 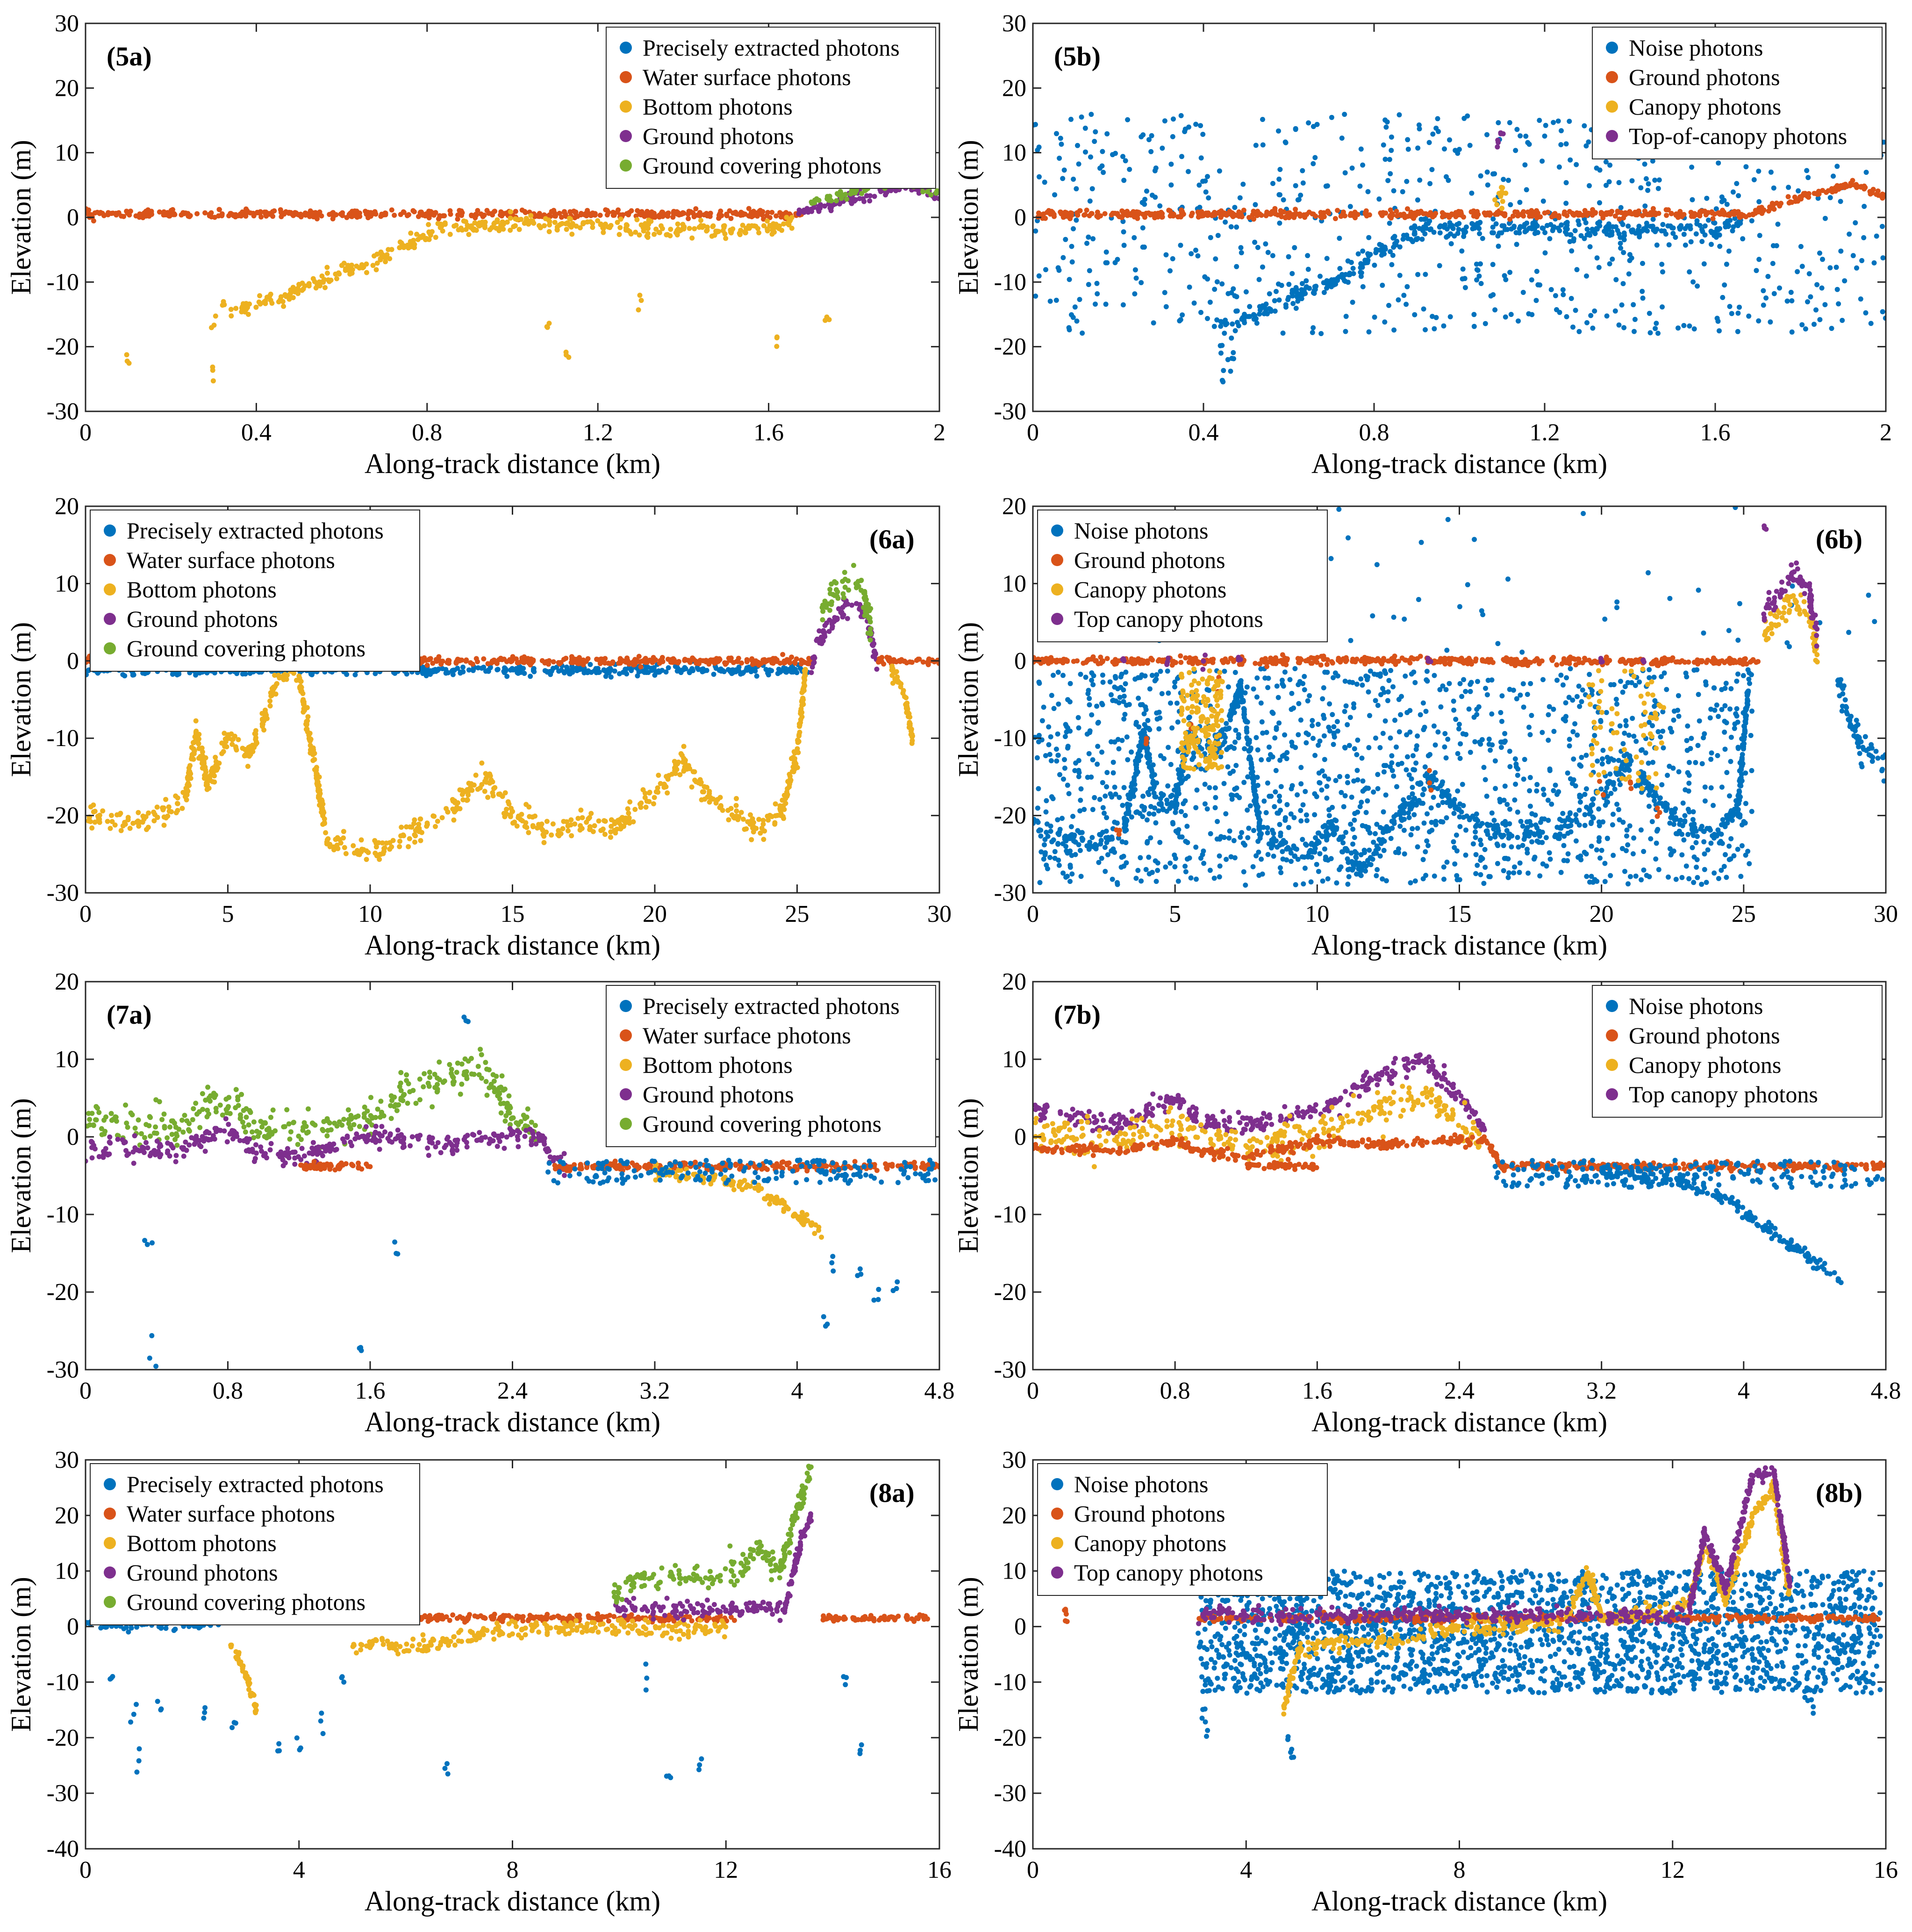 What do you see at coordinates (1010, 282) in the screenshot?
I see `y-tick-label: -10` at bounding box center [1010, 282].